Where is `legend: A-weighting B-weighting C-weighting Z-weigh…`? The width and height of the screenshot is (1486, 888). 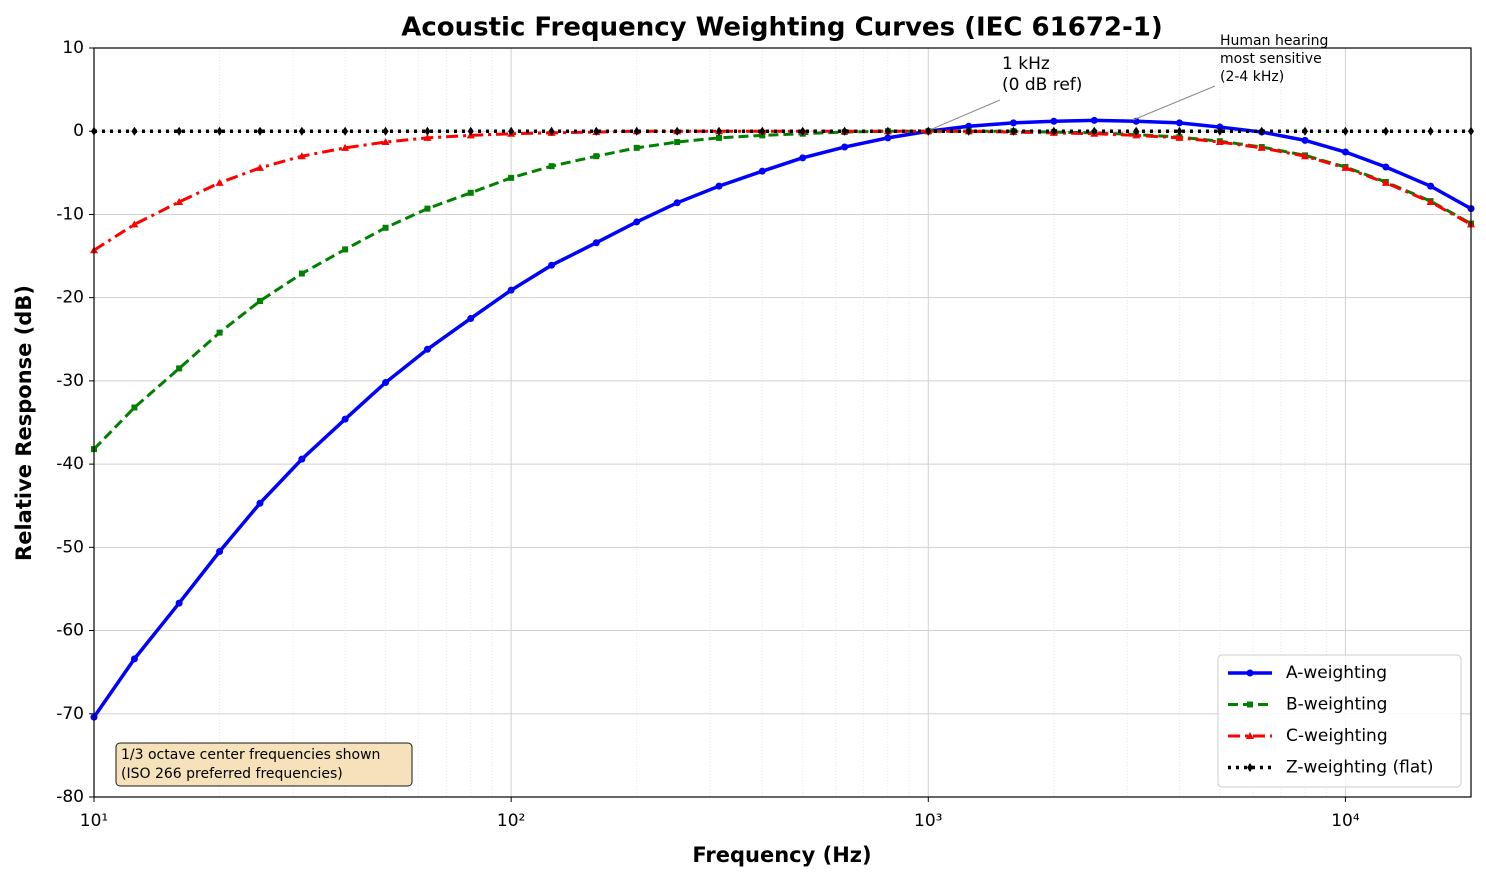
legend: A-weighting B-weighting C-weighting Z-weigh… is located at coordinates (1339, 721).